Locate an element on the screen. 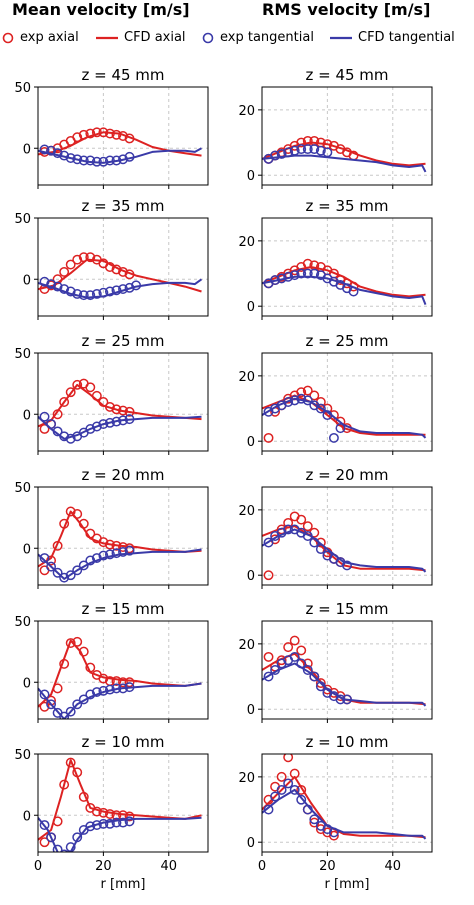  subplot-rms-1: z = 45 mm 0 20 is located at coordinates (335, 127).